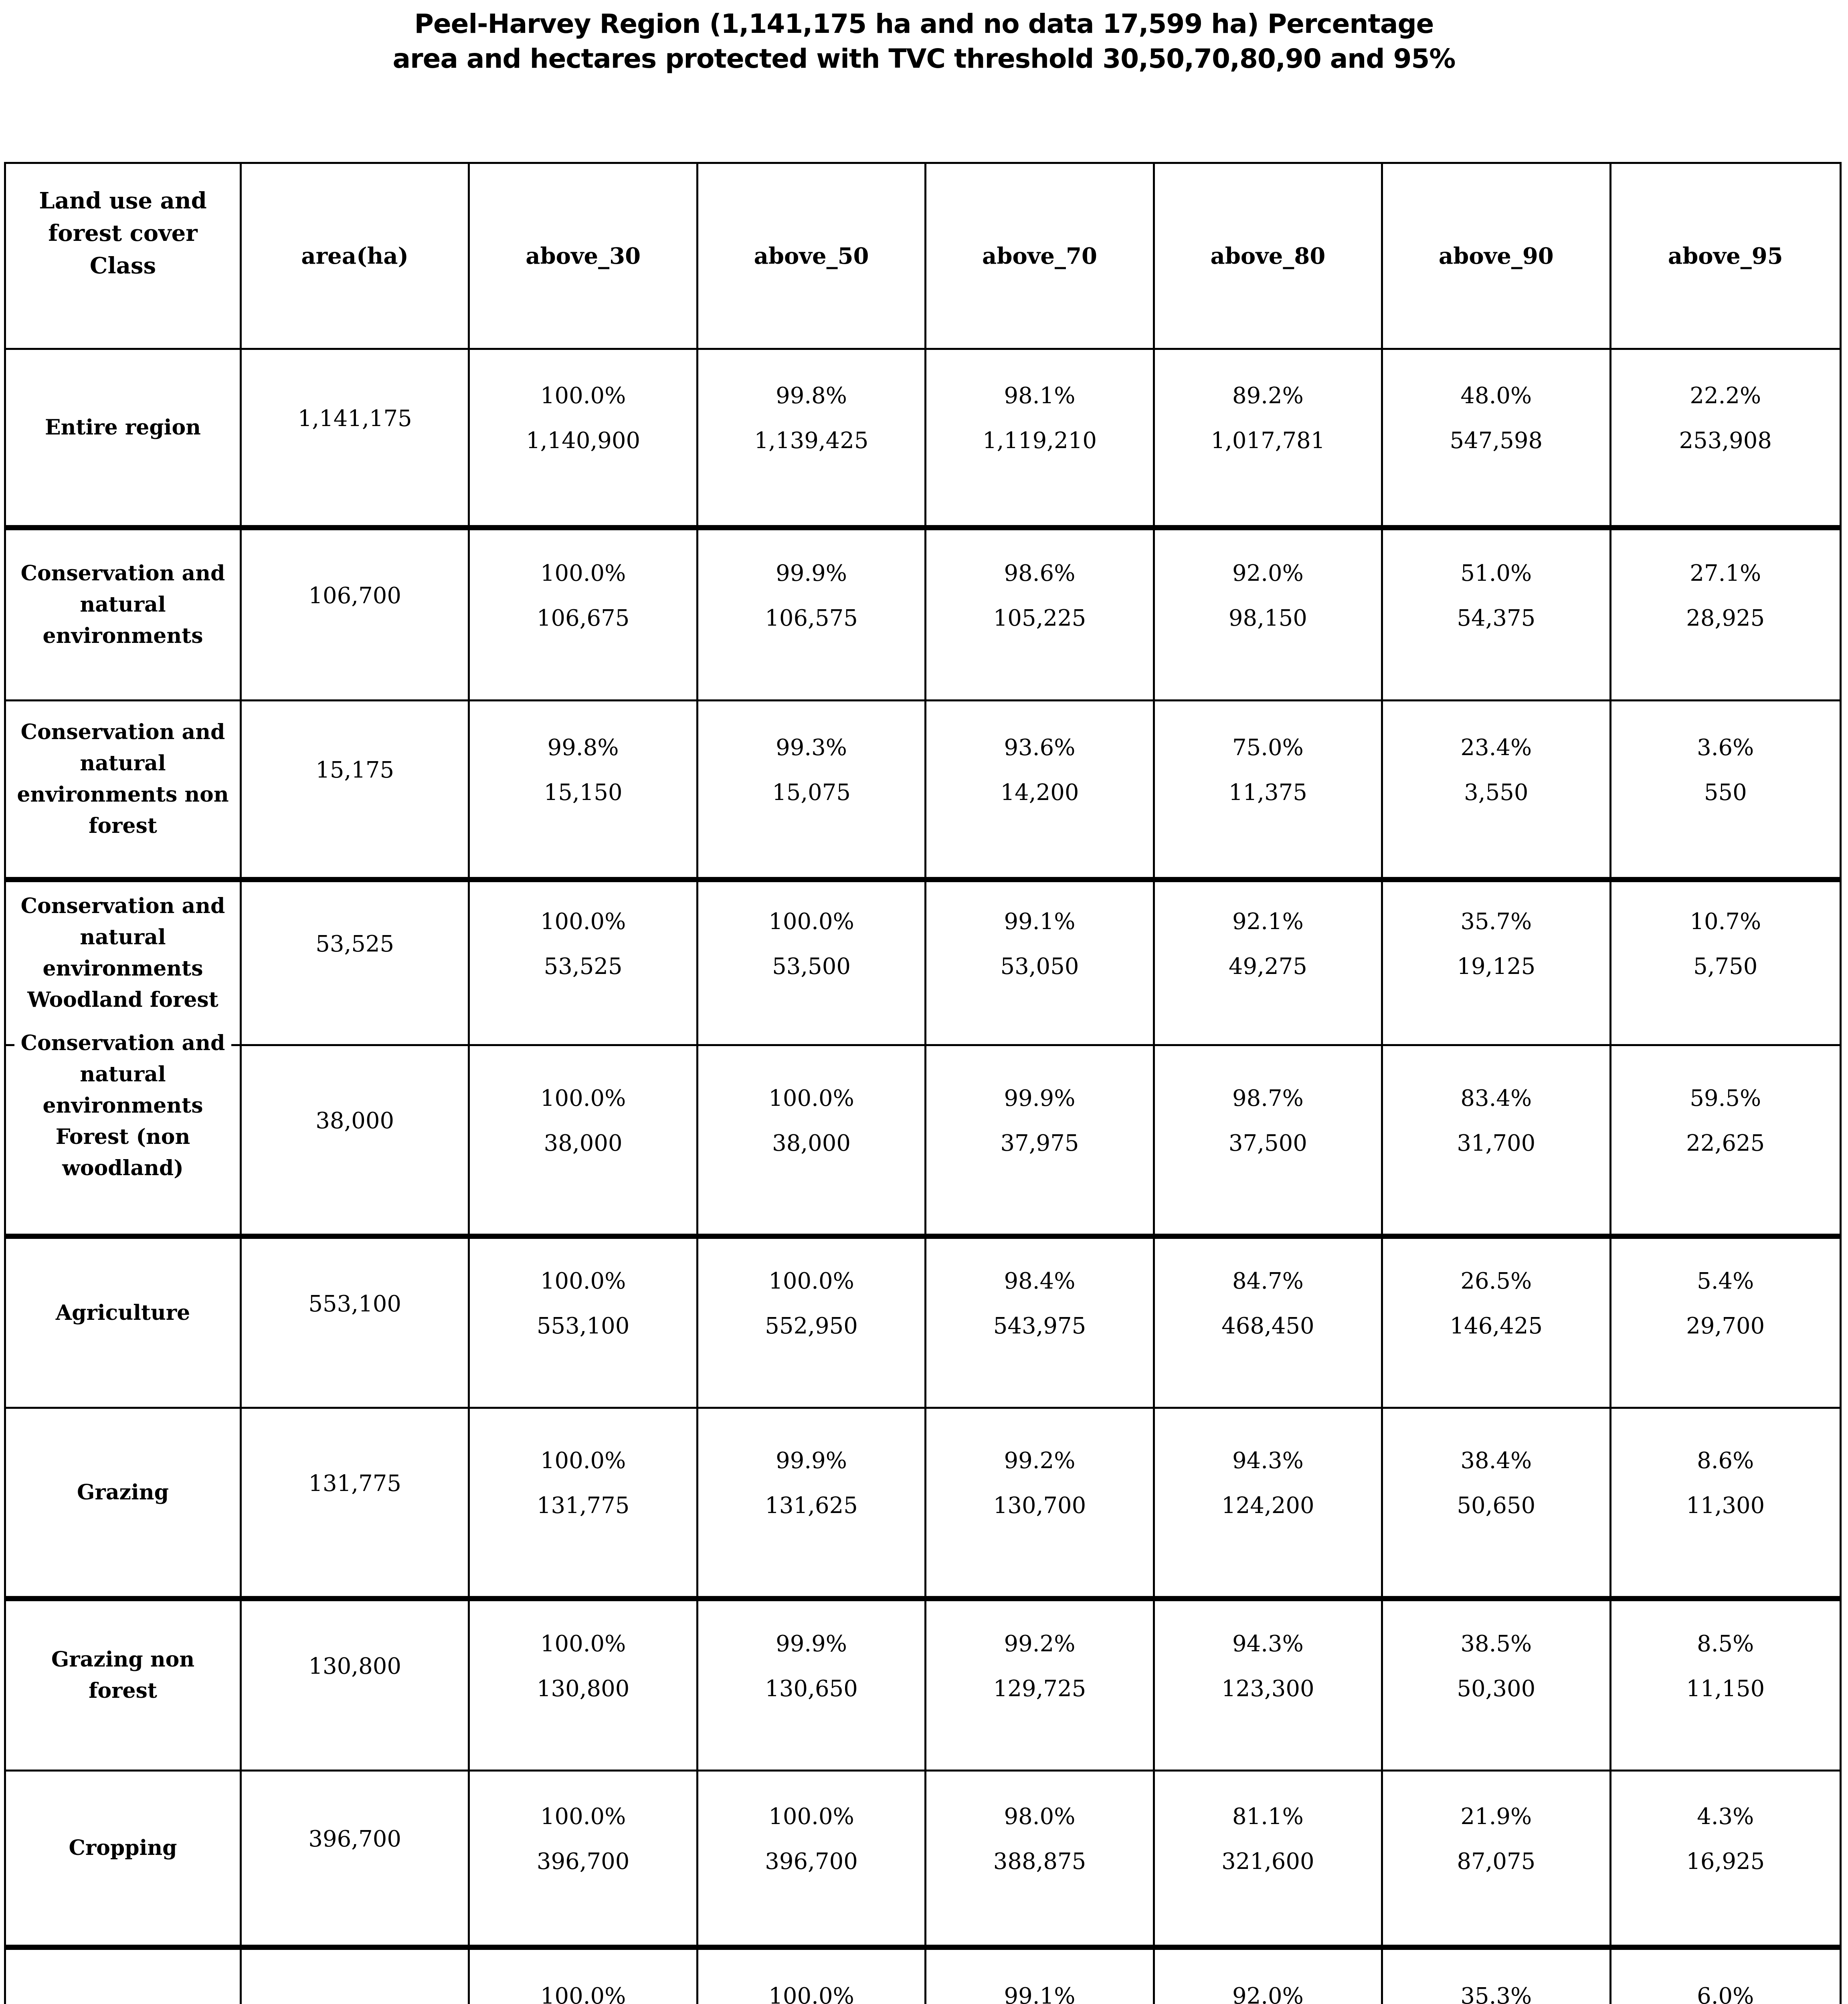 Image resolution: width=1848 pixels, height=2004 pixels. What do you see at coordinates (811, 1506) in the screenshot?
I see `protected-hectares: 131,625` at bounding box center [811, 1506].